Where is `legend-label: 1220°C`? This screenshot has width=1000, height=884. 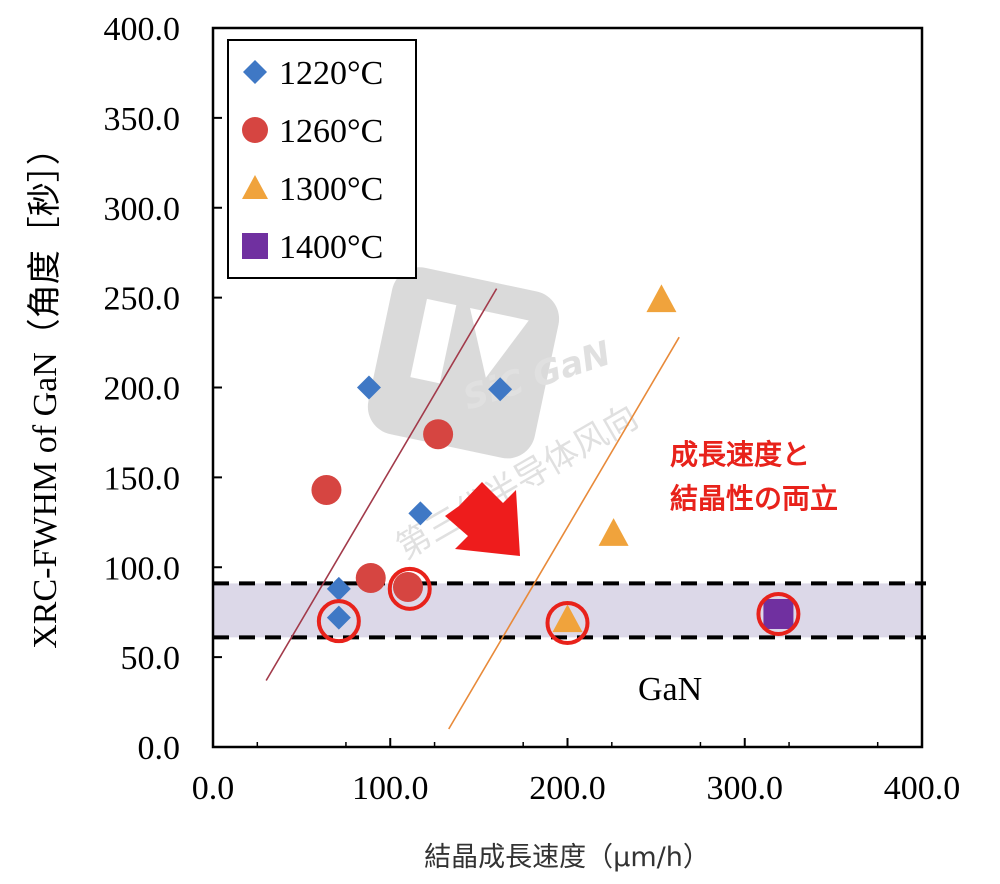
legend-label: 1220°C is located at coordinates (331, 73).